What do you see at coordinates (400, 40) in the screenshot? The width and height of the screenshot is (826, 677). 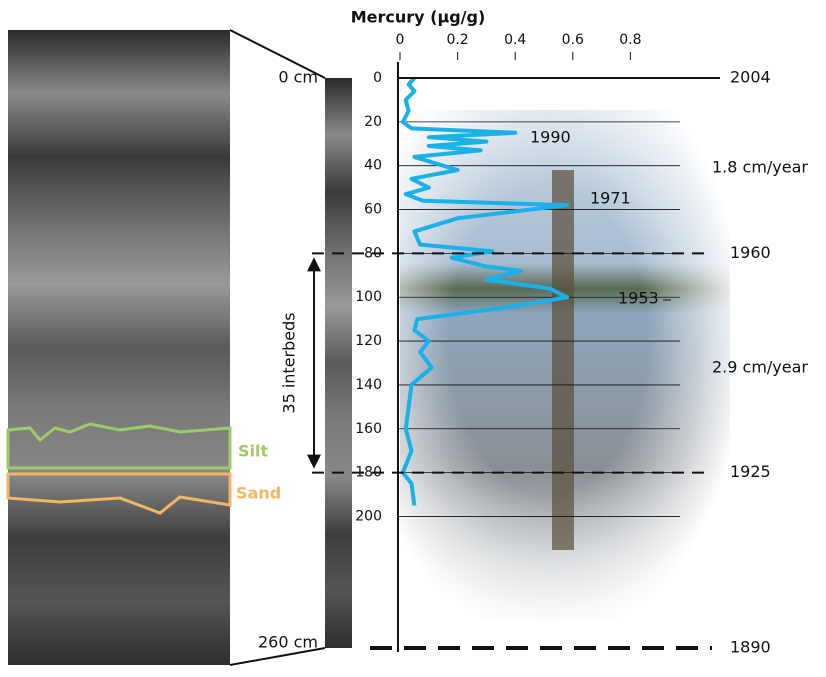 I see `x-tick-label: 0` at bounding box center [400, 40].